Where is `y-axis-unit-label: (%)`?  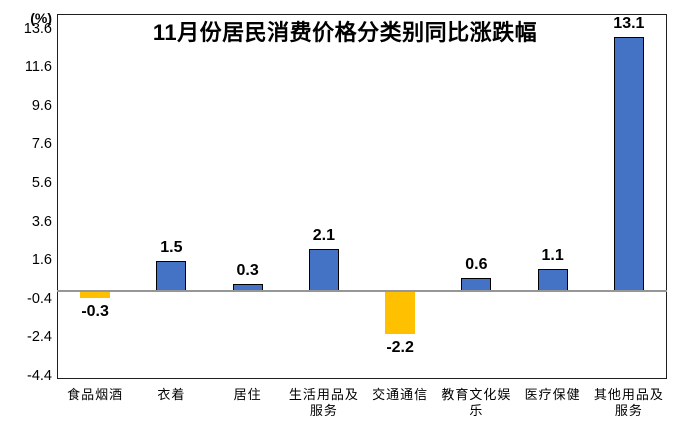
y-axis-unit-label: (%) is located at coordinates (41, 18).